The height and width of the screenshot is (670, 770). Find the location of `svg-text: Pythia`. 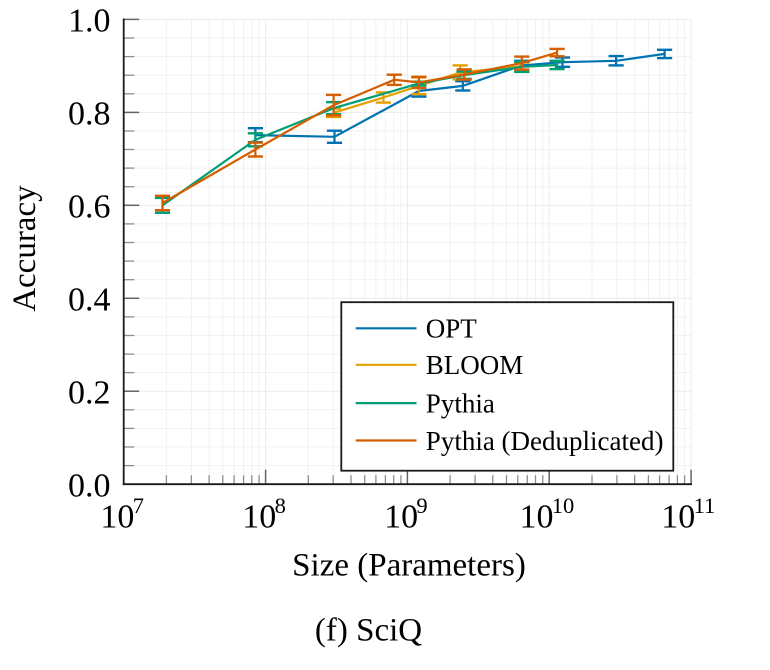

svg-text: Pythia is located at coordinates (460, 404).